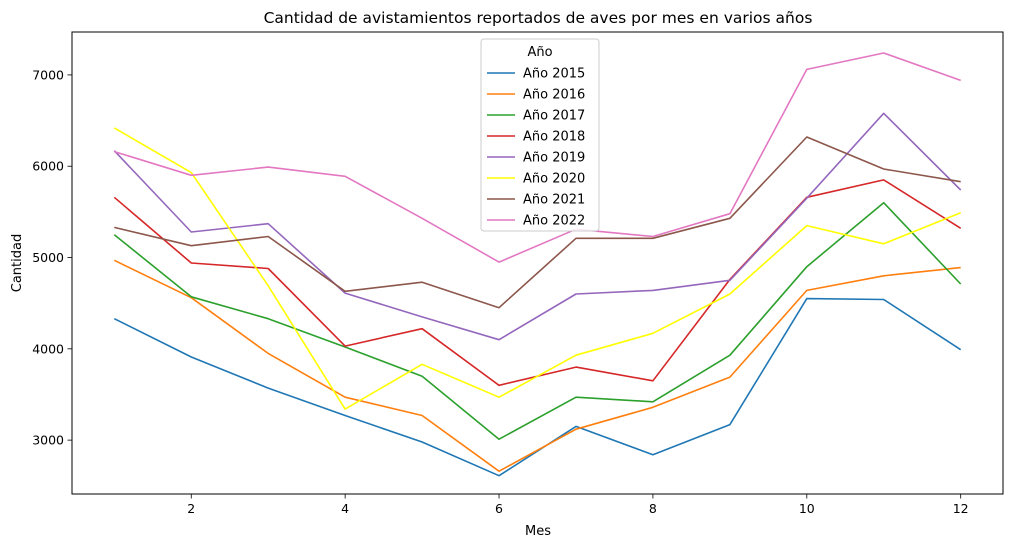 This screenshot has height=547, width=1014. Describe the element at coordinates (554, 200) in the screenshot. I see `legend-entry-6: Año 2021` at that location.